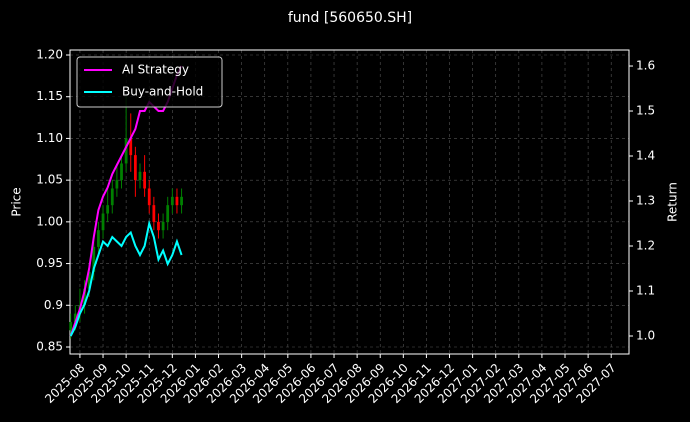 Image resolution: width=690 pixels, height=422 pixels. Describe the element at coordinates (645, 291) in the screenshot. I see `y2-tick-label: 1.1` at that location.